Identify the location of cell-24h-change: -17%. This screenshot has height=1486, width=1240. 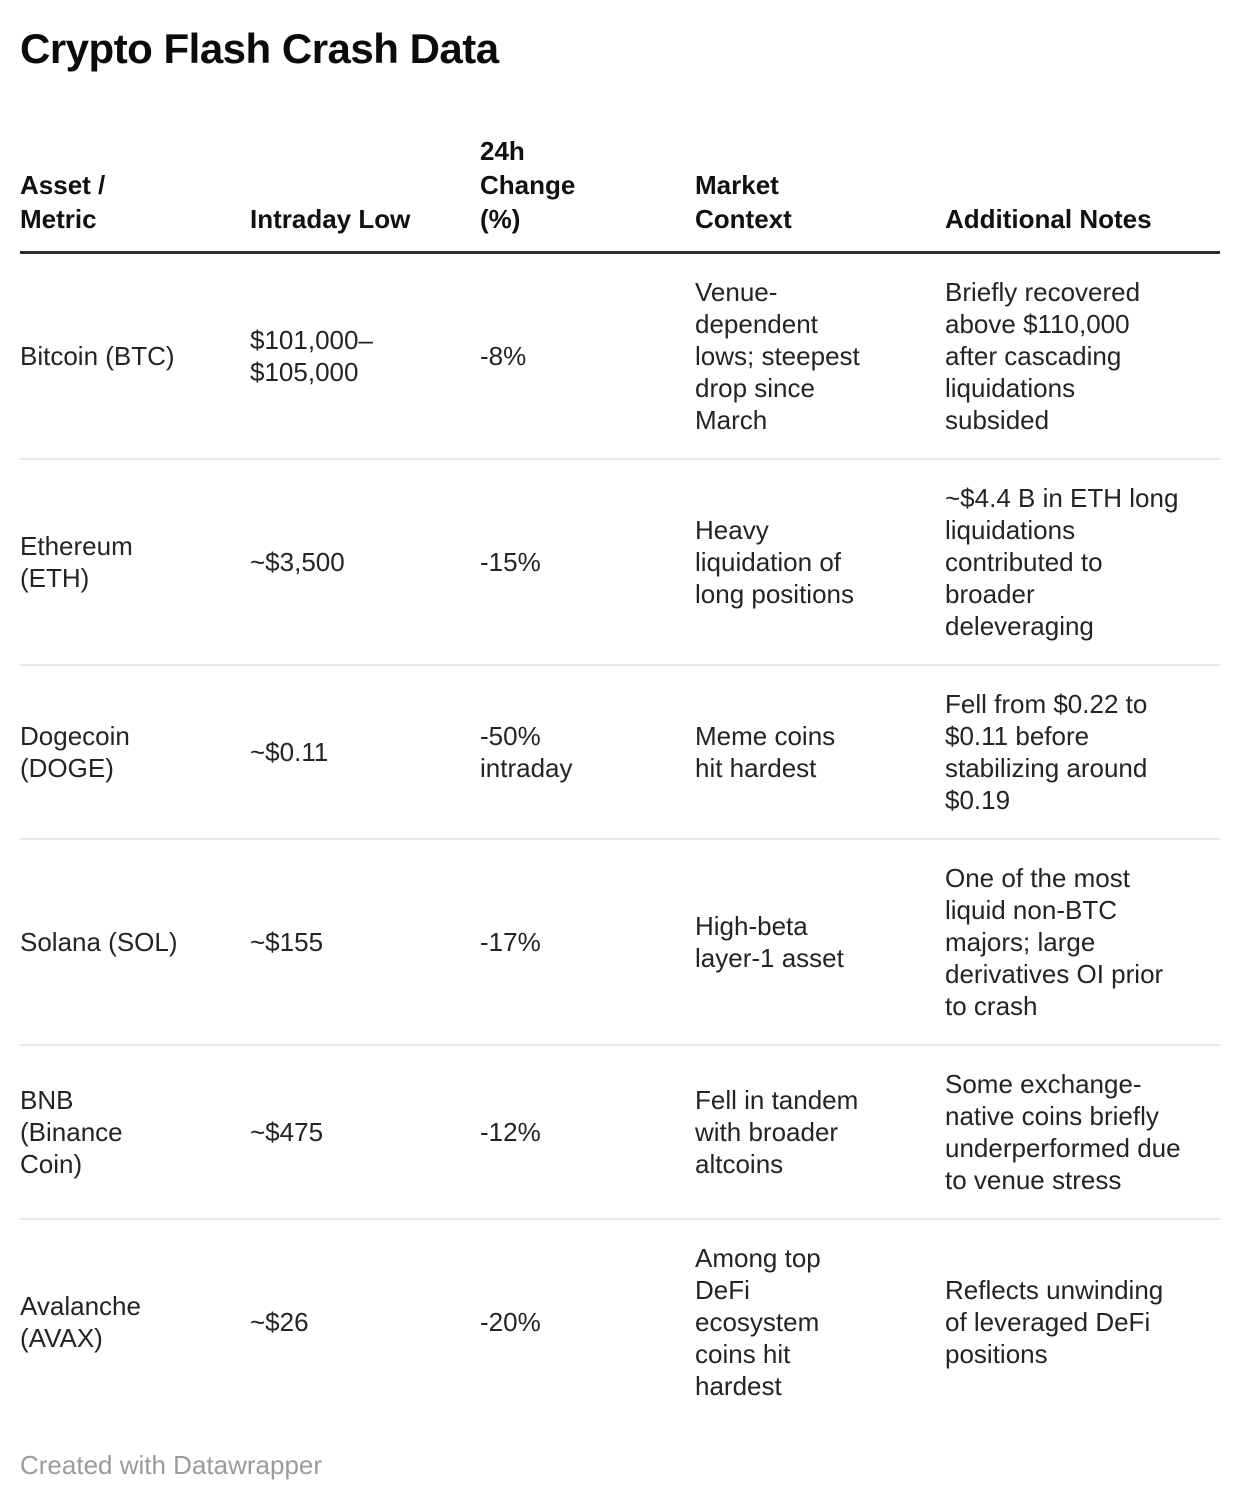
(510, 942).